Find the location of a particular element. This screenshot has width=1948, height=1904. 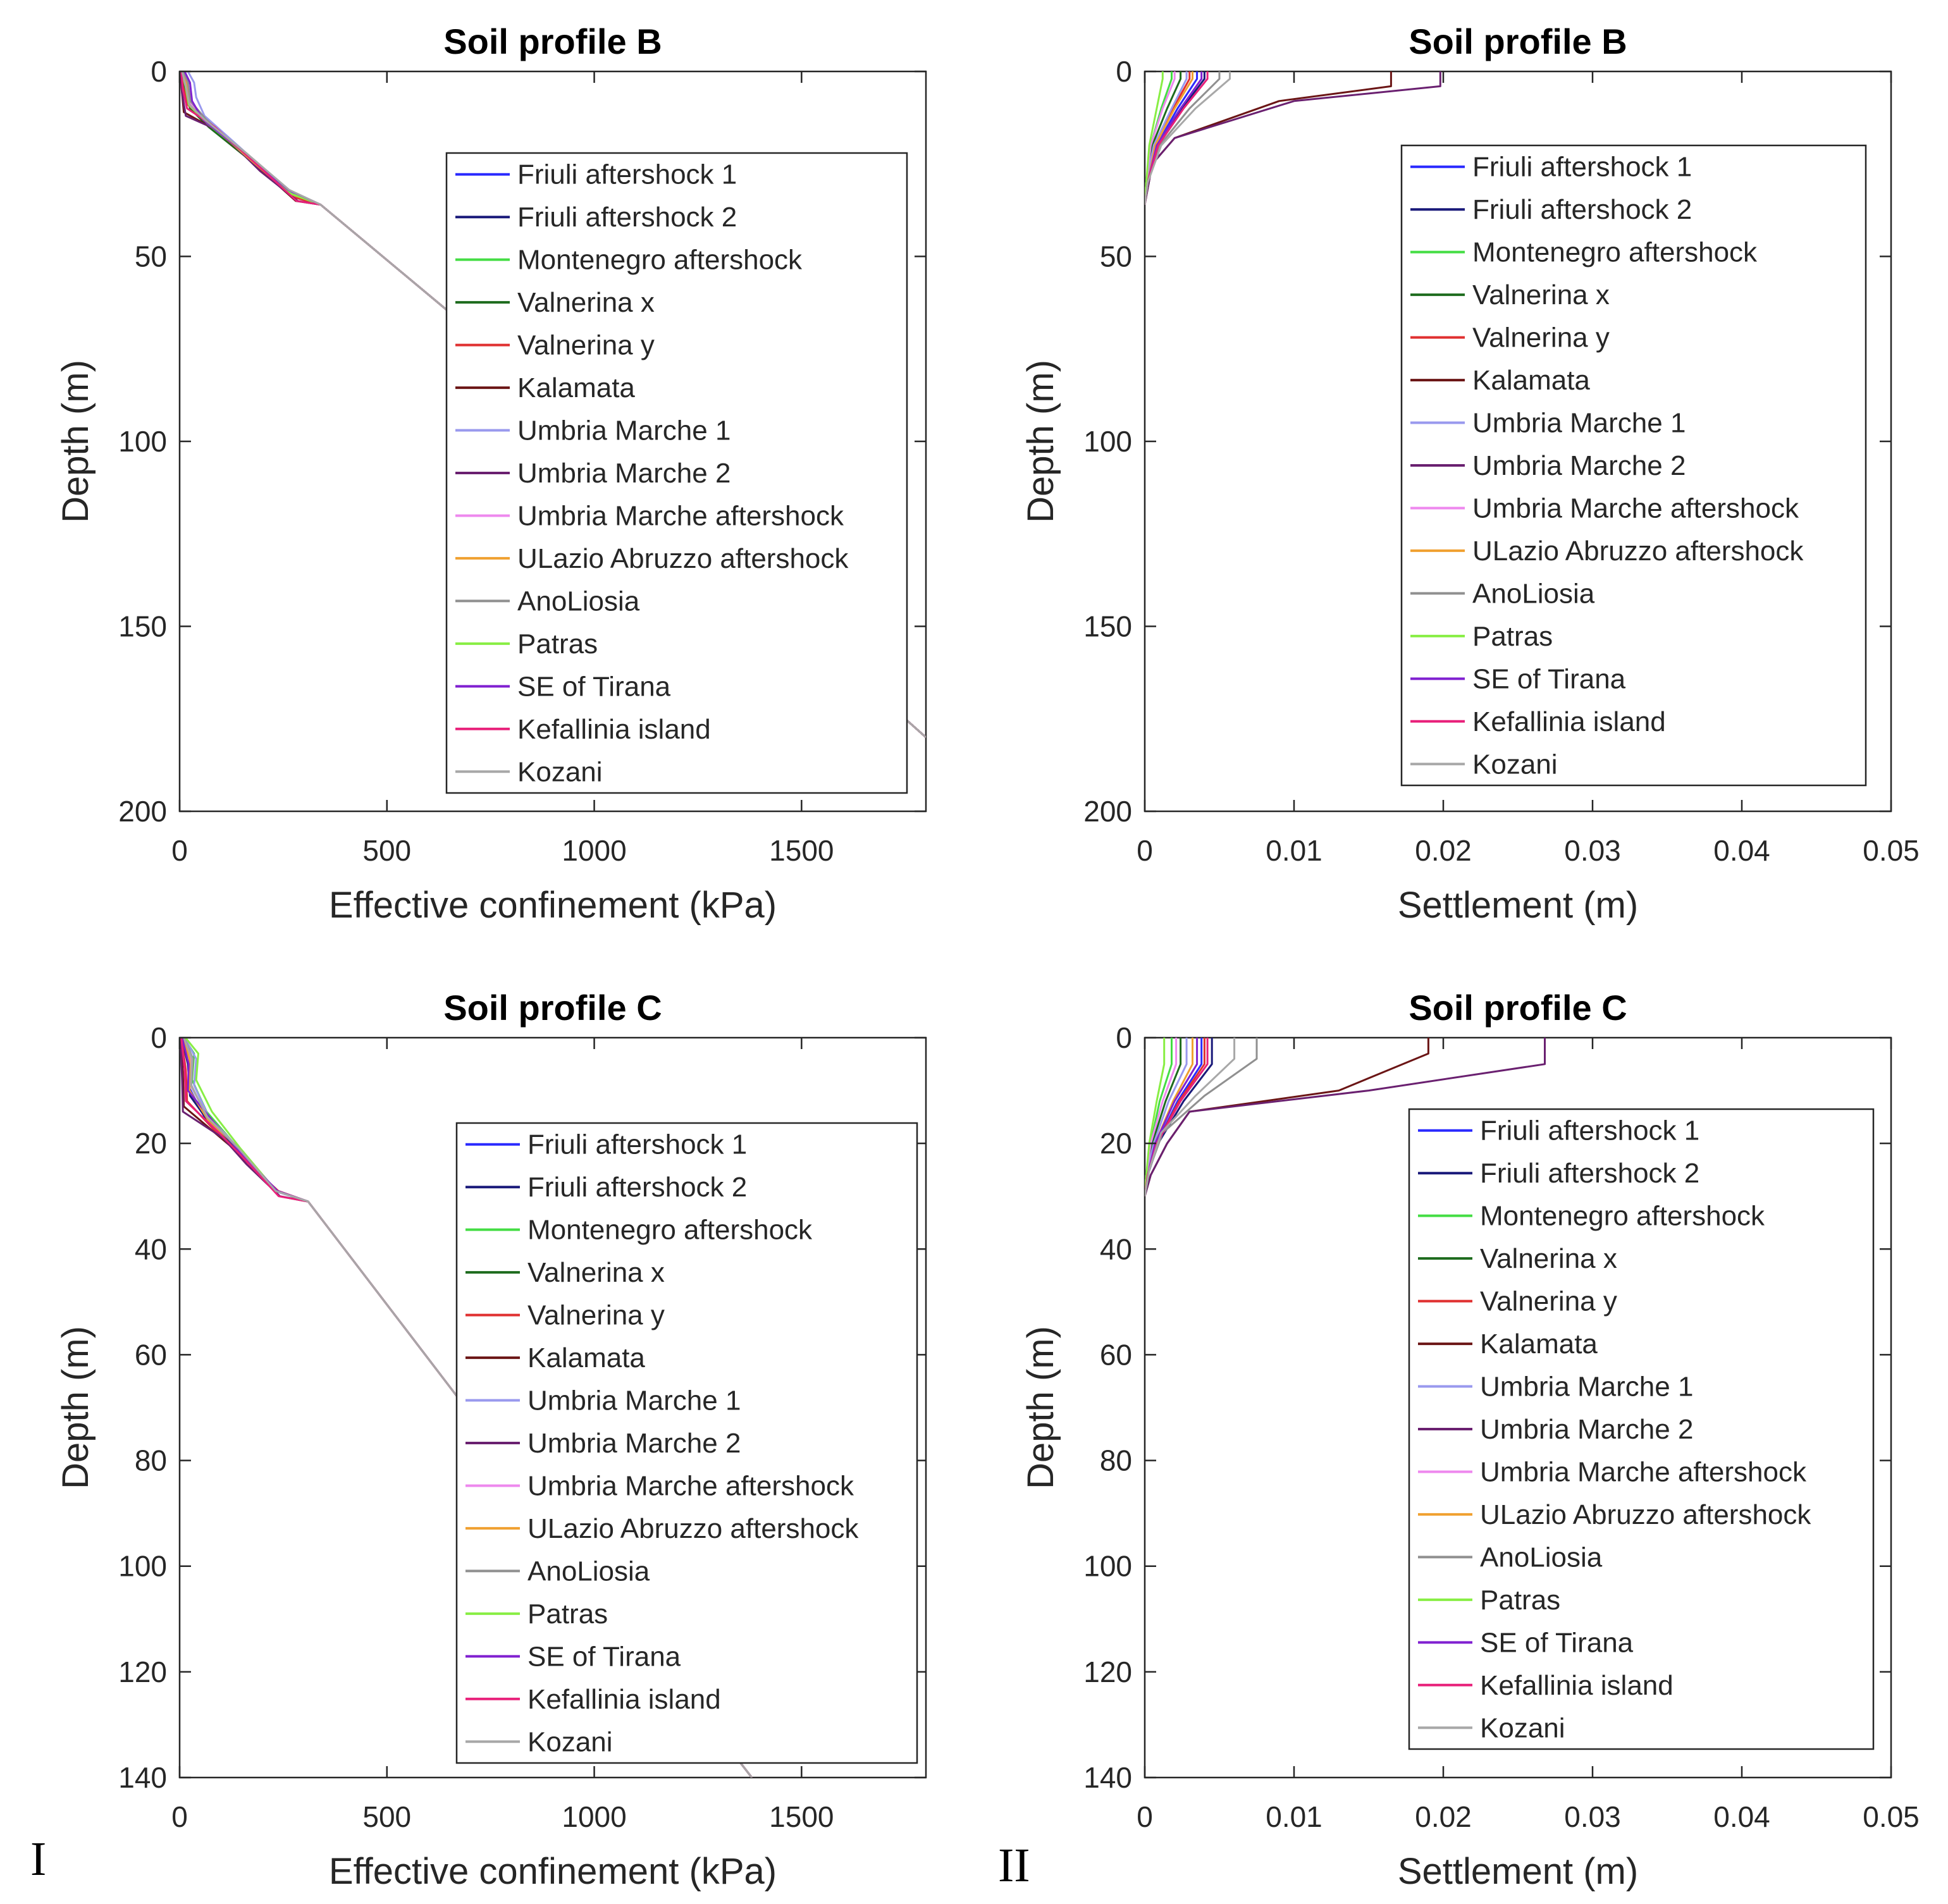

x-tick-label: 0.03 is located at coordinates (1593, 850).